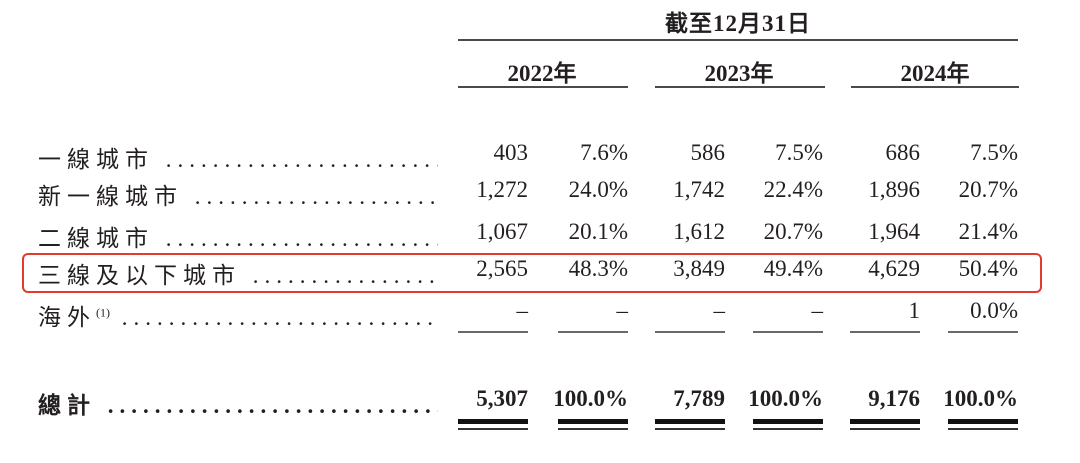 The width and height of the screenshot is (1080, 463). Describe the element at coordinates (708, 152) in the screenshot. I see `count-cell: 586` at that location.